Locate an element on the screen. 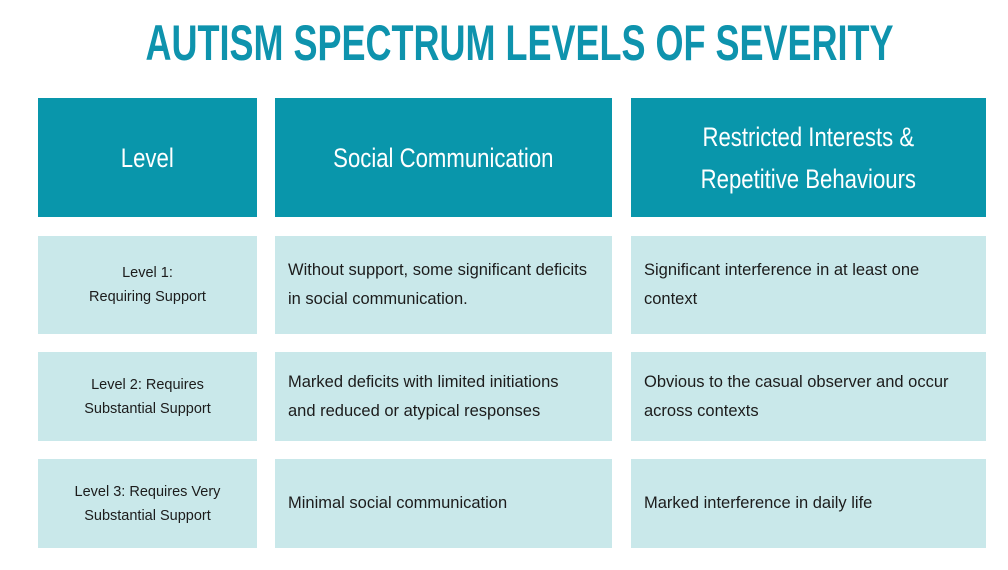 The image size is (1008, 570). table-cell: Minimal social communication is located at coordinates (443, 503).